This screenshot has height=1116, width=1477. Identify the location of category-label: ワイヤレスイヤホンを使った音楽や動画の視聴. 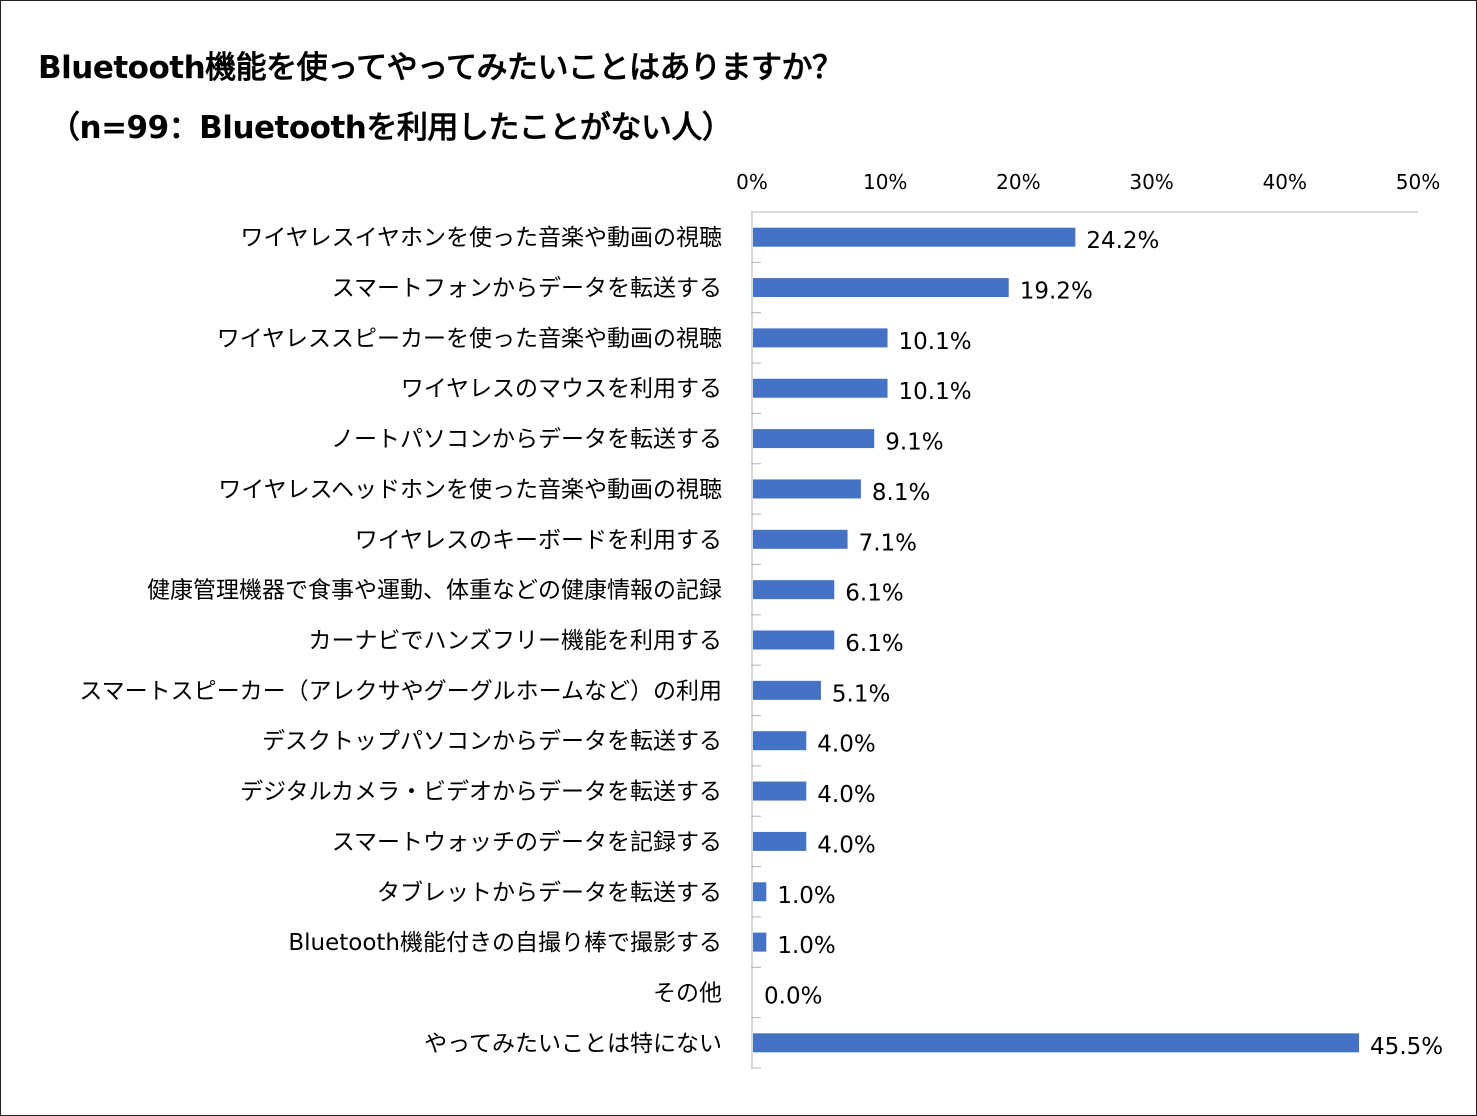
(481, 238).